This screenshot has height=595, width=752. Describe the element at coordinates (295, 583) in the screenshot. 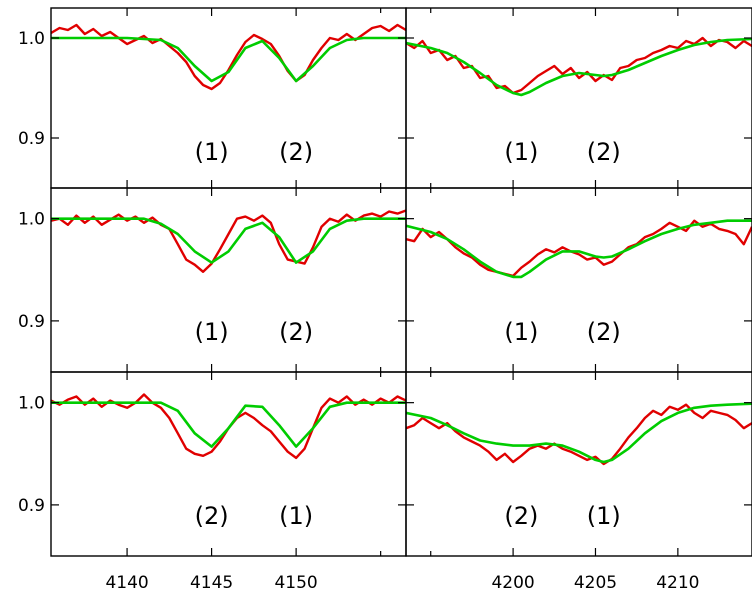

I see `x-tick-label: 4150` at that location.